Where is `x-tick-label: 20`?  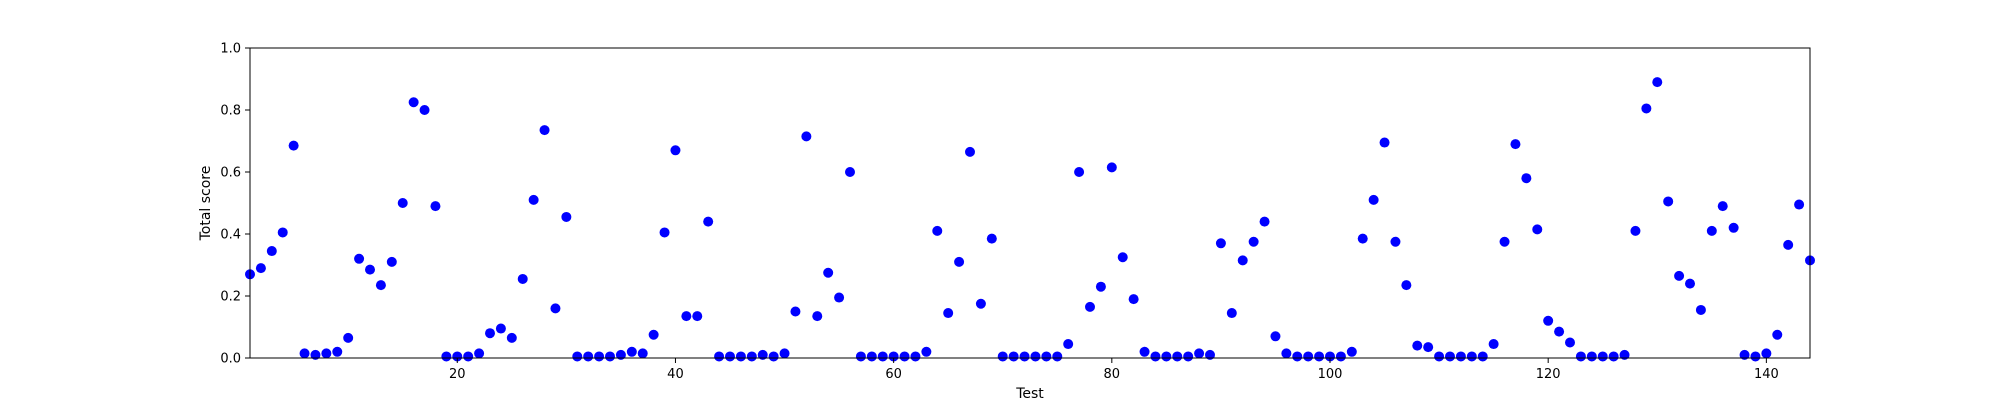
x-tick-label: 20 is located at coordinates (457, 374).